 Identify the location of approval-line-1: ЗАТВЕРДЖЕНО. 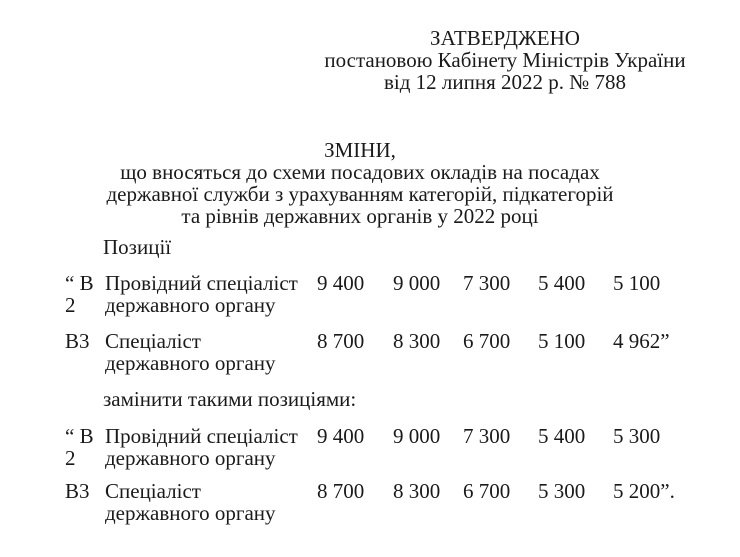
(505, 38).